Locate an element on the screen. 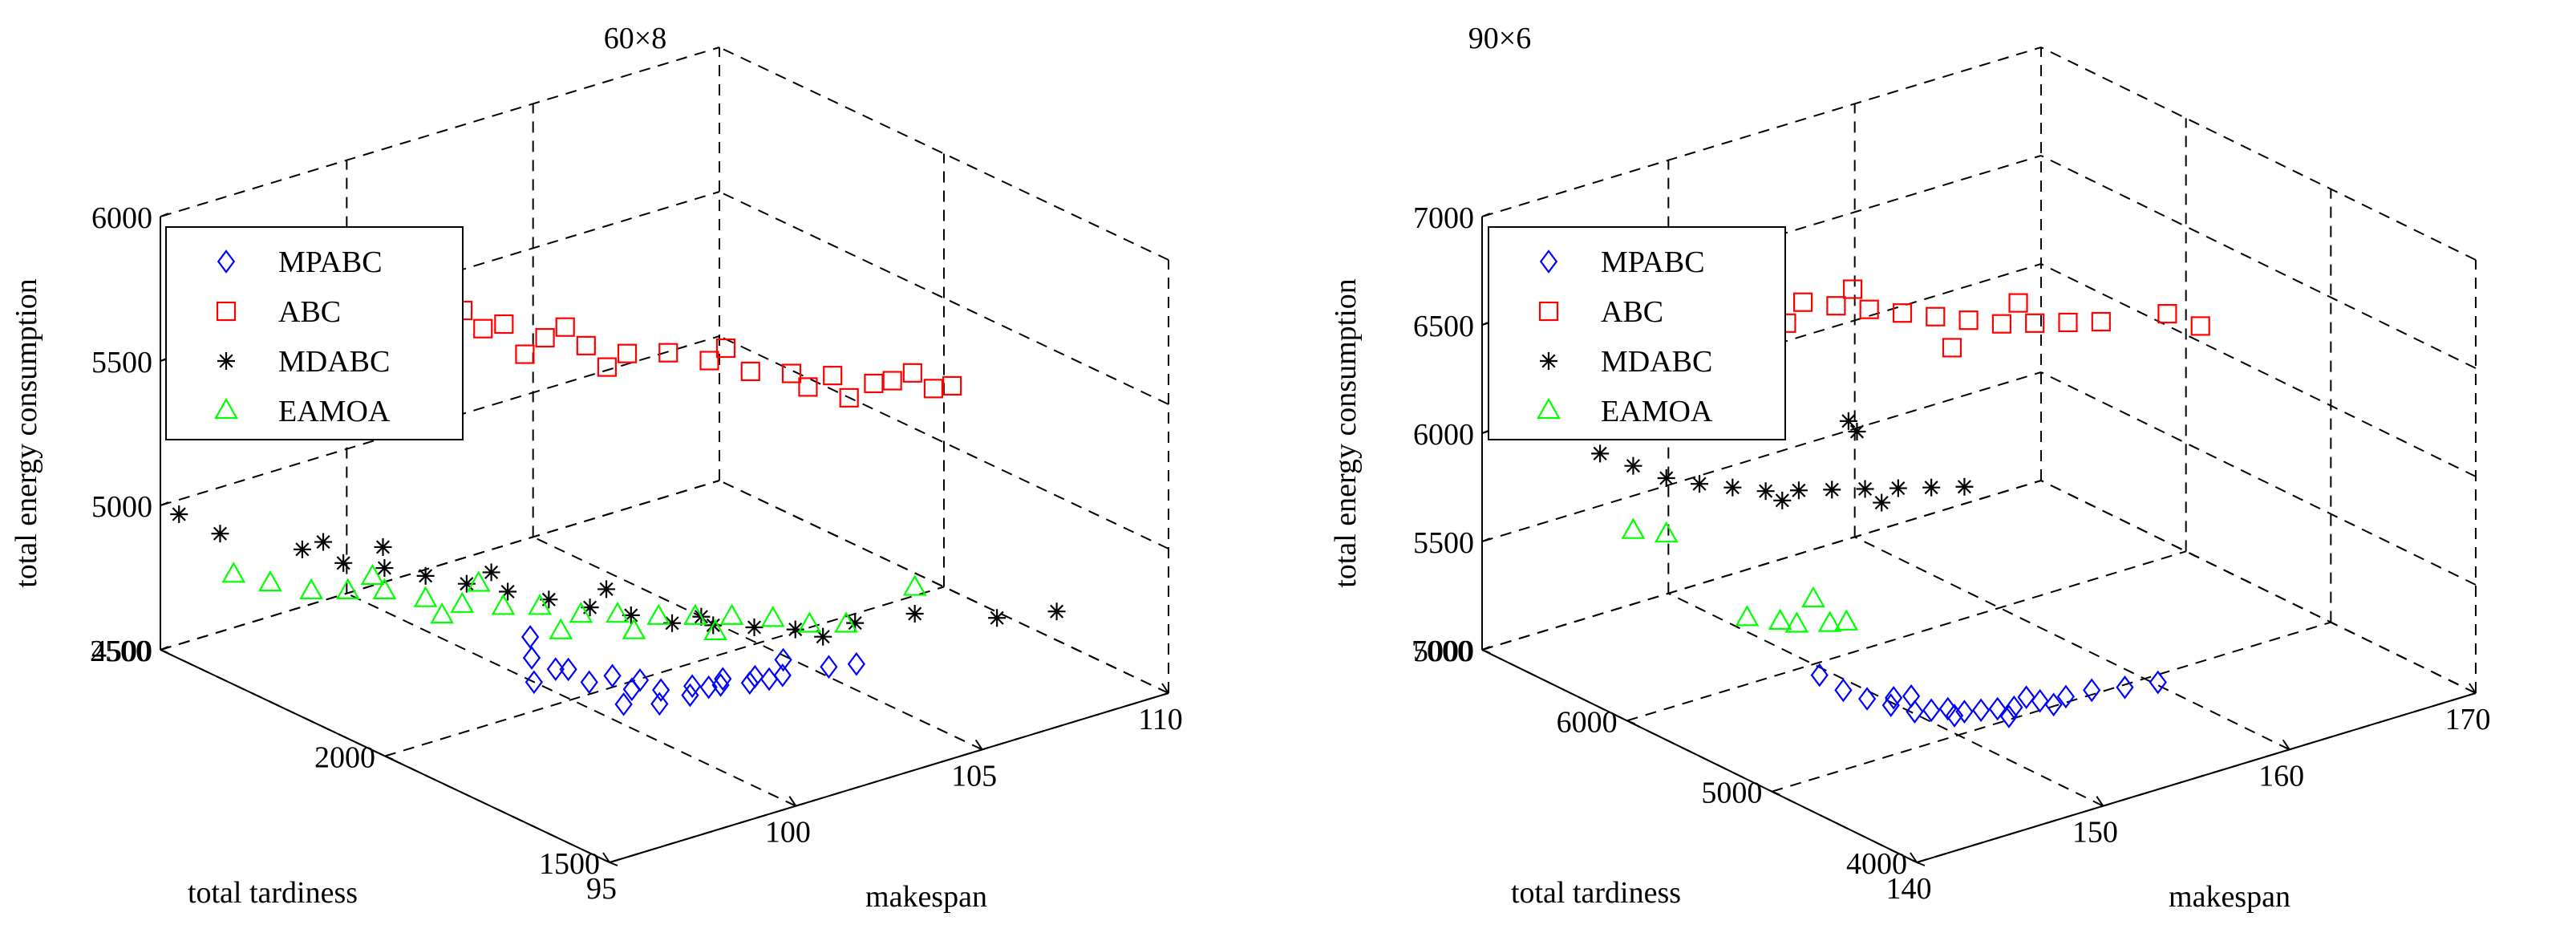 This screenshot has width=2576, height=937. series-mdabc is located at coordinates (618, 575).